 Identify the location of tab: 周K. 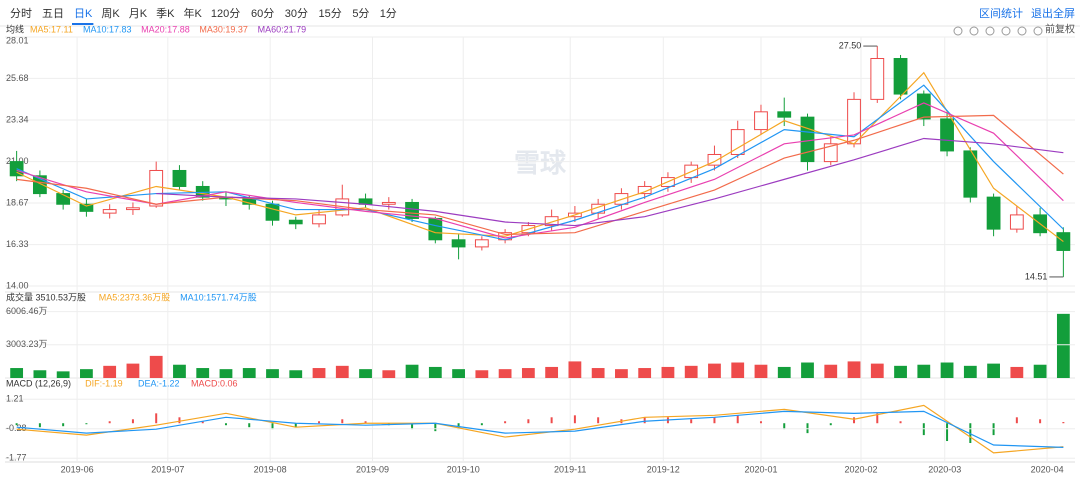
(110, 13).